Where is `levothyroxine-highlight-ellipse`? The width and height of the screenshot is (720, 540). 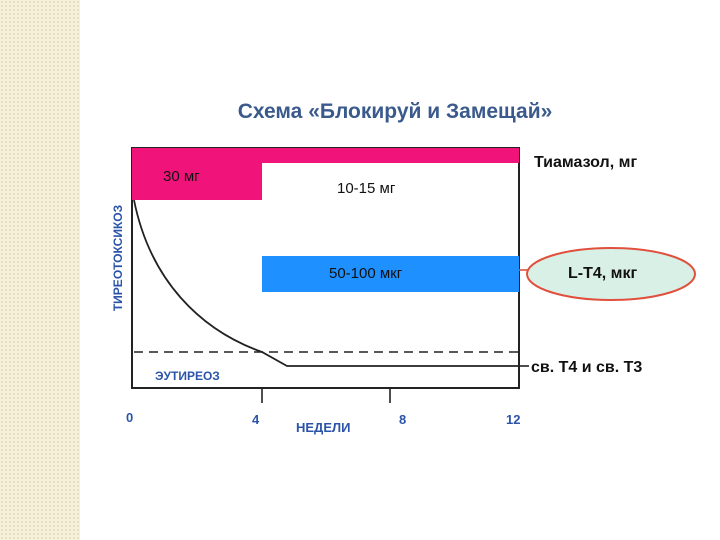
levothyroxine-highlight-ellipse is located at coordinates (611, 274).